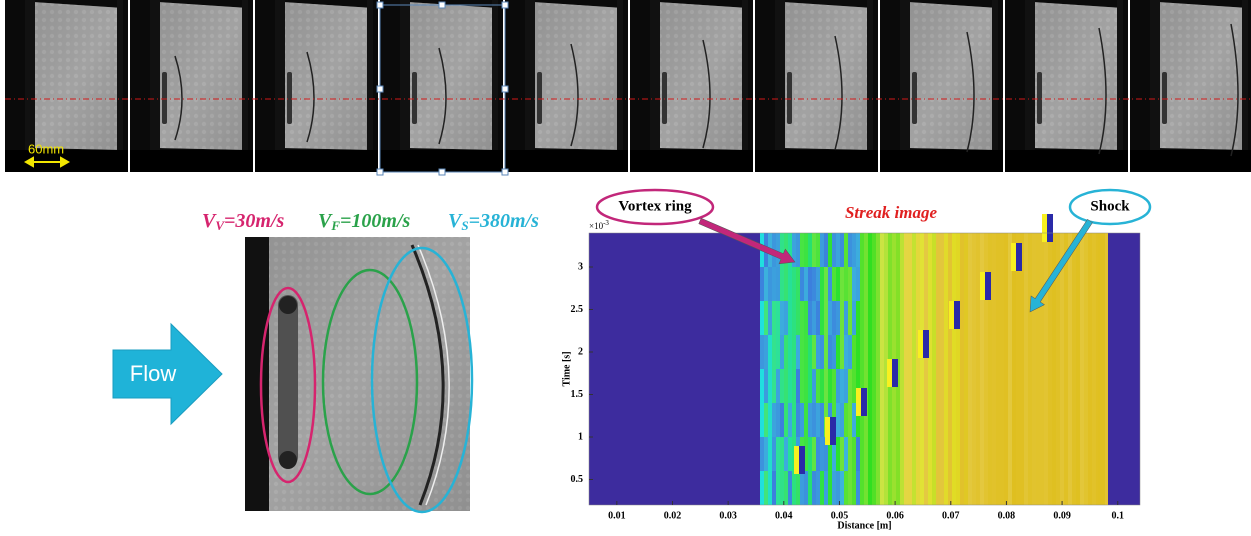  What do you see at coordinates (370, 382) in the screenshot?
I see `velocity-region` at bounding box center [370, 382].